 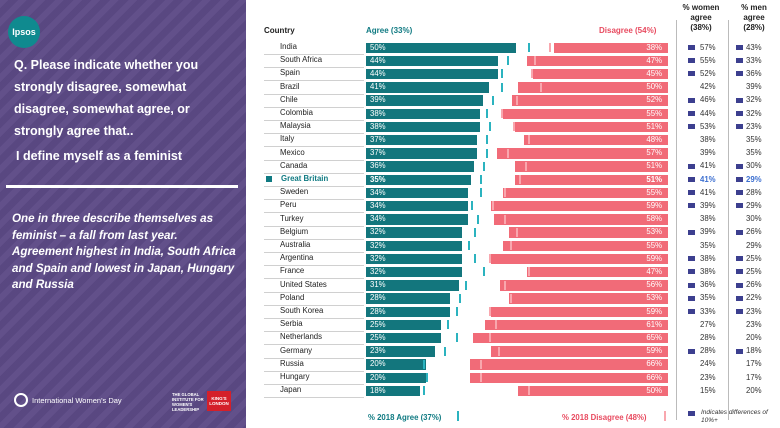 I want to click on header-country: Country, so click(x=279, y=30).